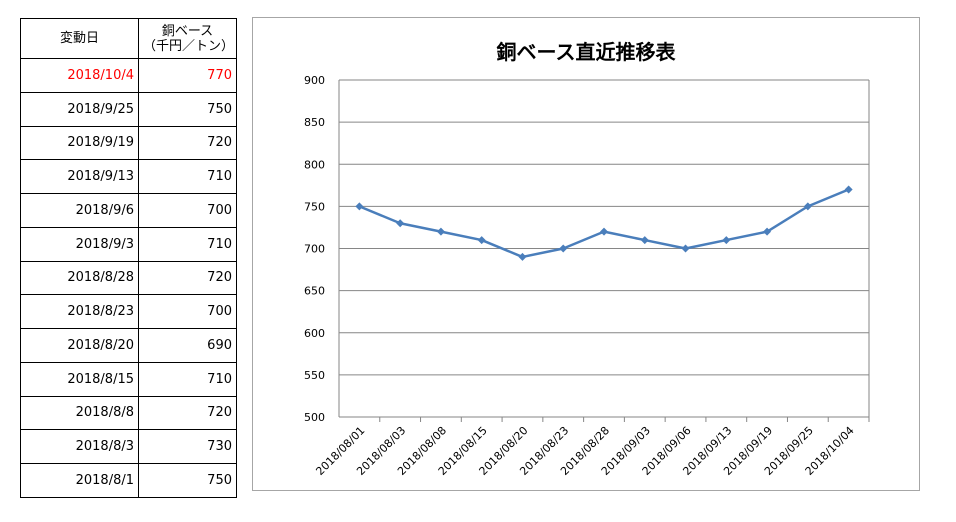 The image size is (956, 522). I want to click on row-date: 2018/9/25, so click(79, 109).